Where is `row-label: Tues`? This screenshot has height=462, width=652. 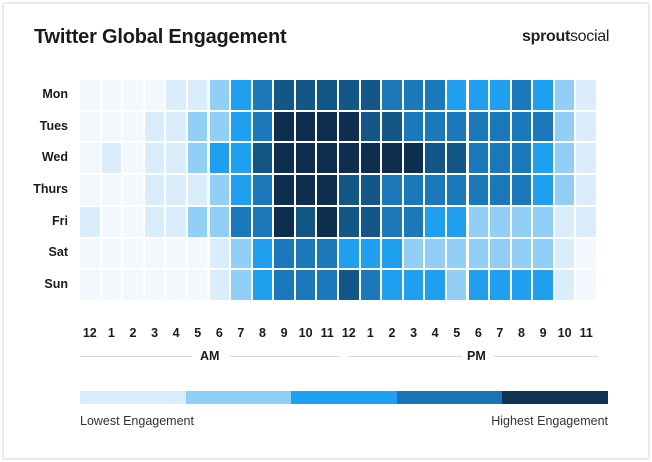
row-label: Tues is located at coordinates (53, 125).